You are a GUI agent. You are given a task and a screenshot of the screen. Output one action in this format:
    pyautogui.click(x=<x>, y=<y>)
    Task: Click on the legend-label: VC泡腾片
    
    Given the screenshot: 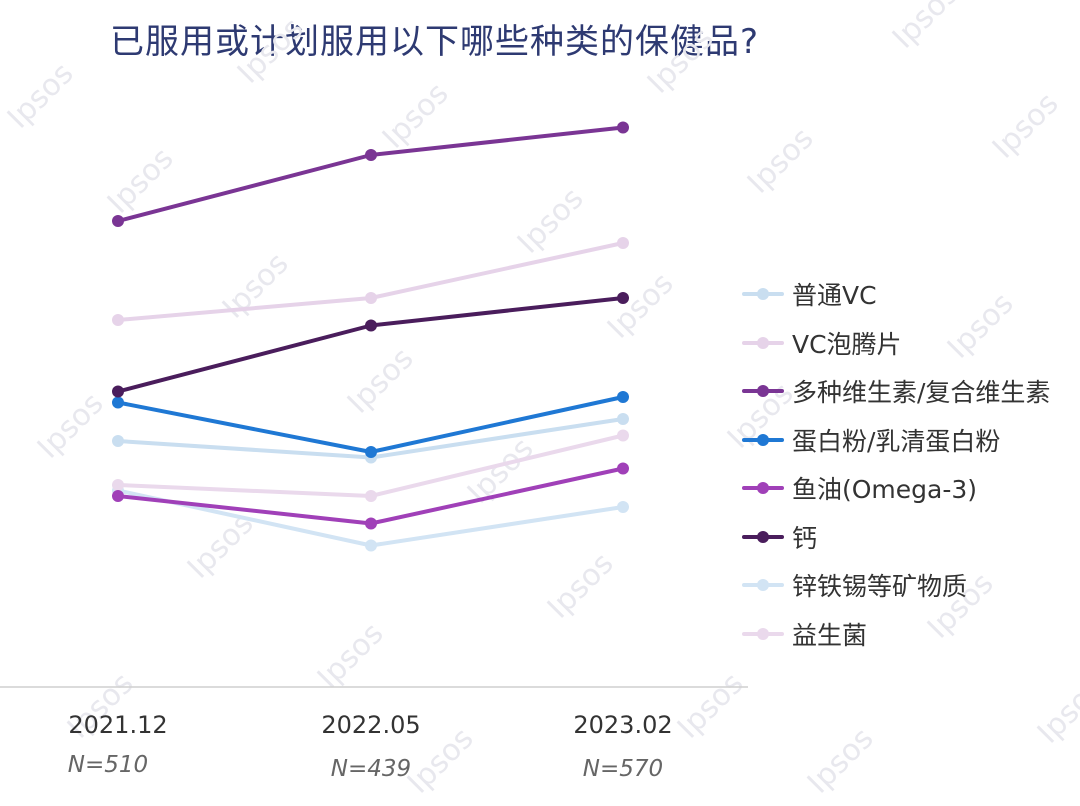 What is the action you would take?
    pyautogui.click(x=847, y=344)
    